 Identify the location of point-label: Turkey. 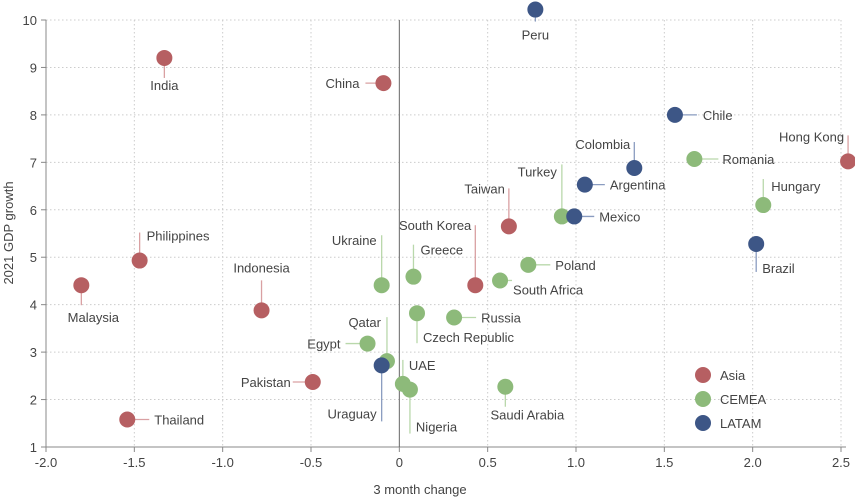
(538, 171).